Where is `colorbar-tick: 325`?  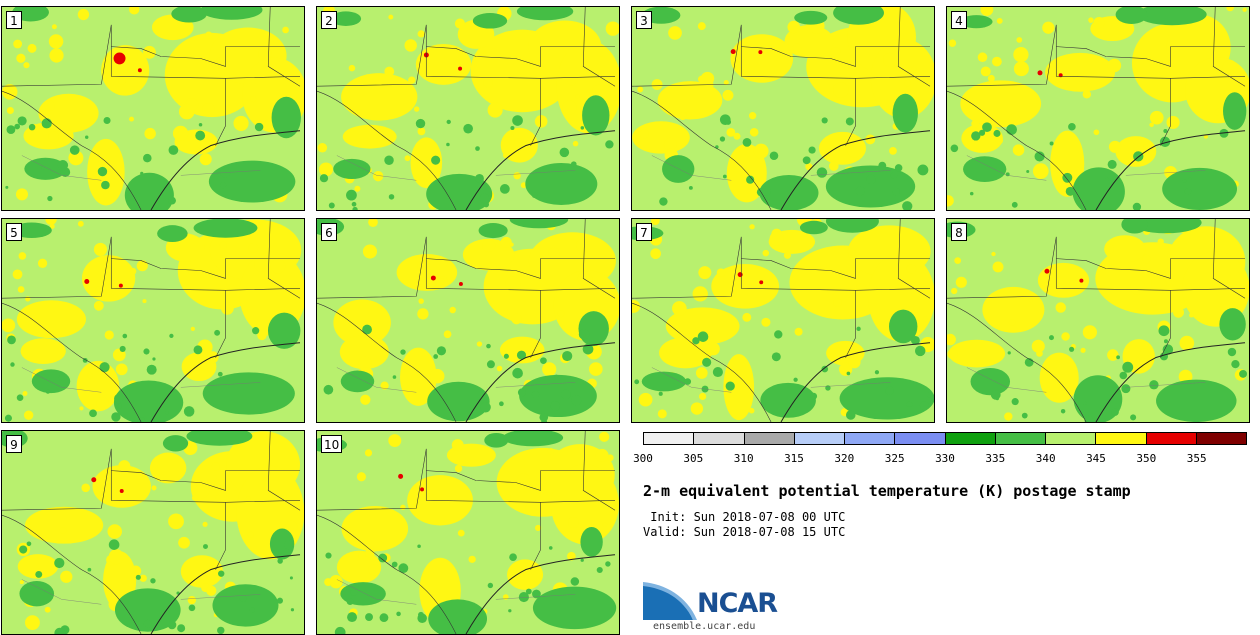 colorbar-tick: 325 is located at coordinates (894, 458).